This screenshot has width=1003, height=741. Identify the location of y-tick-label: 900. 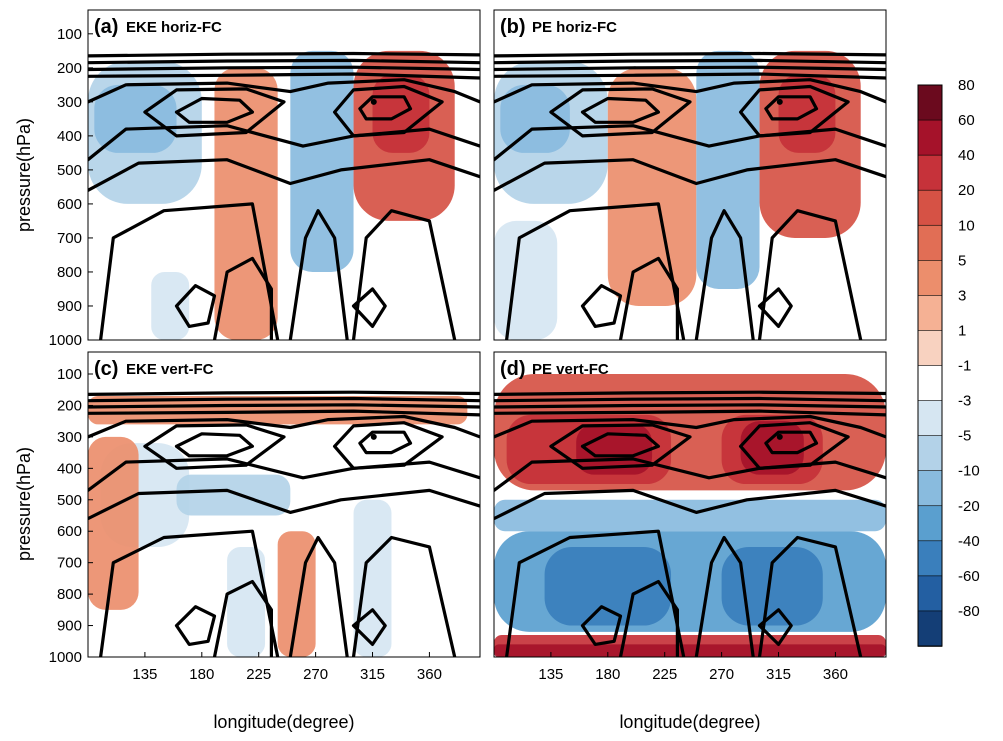
(69, 306).